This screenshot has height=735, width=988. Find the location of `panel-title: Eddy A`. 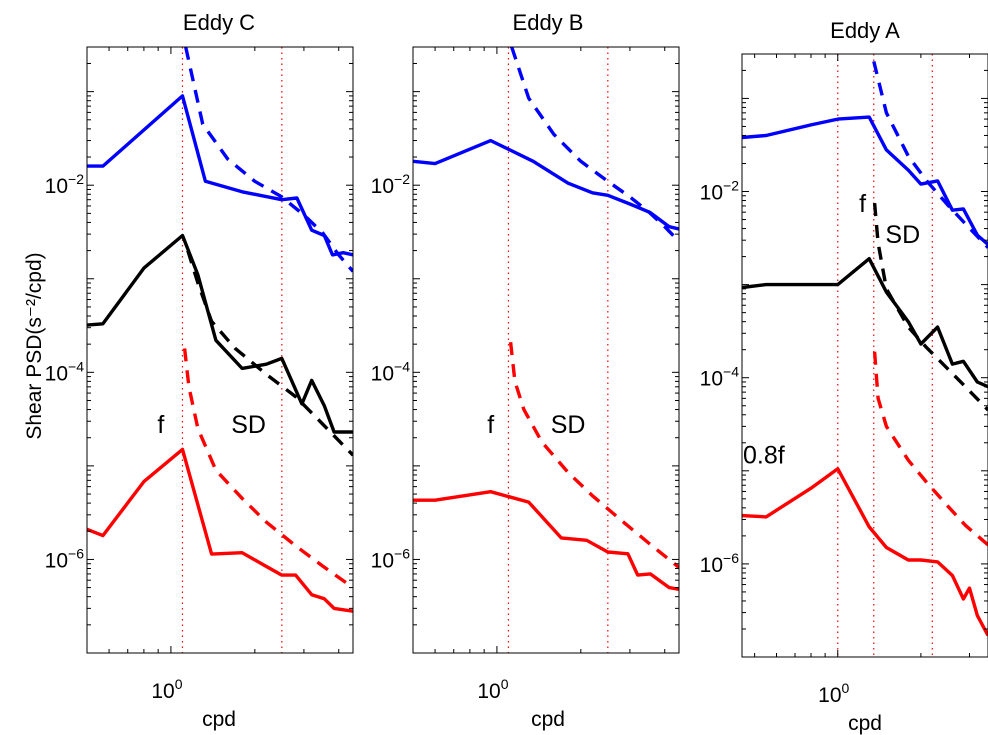

panel-title: Eddy A is located at coordinates (865, 30).